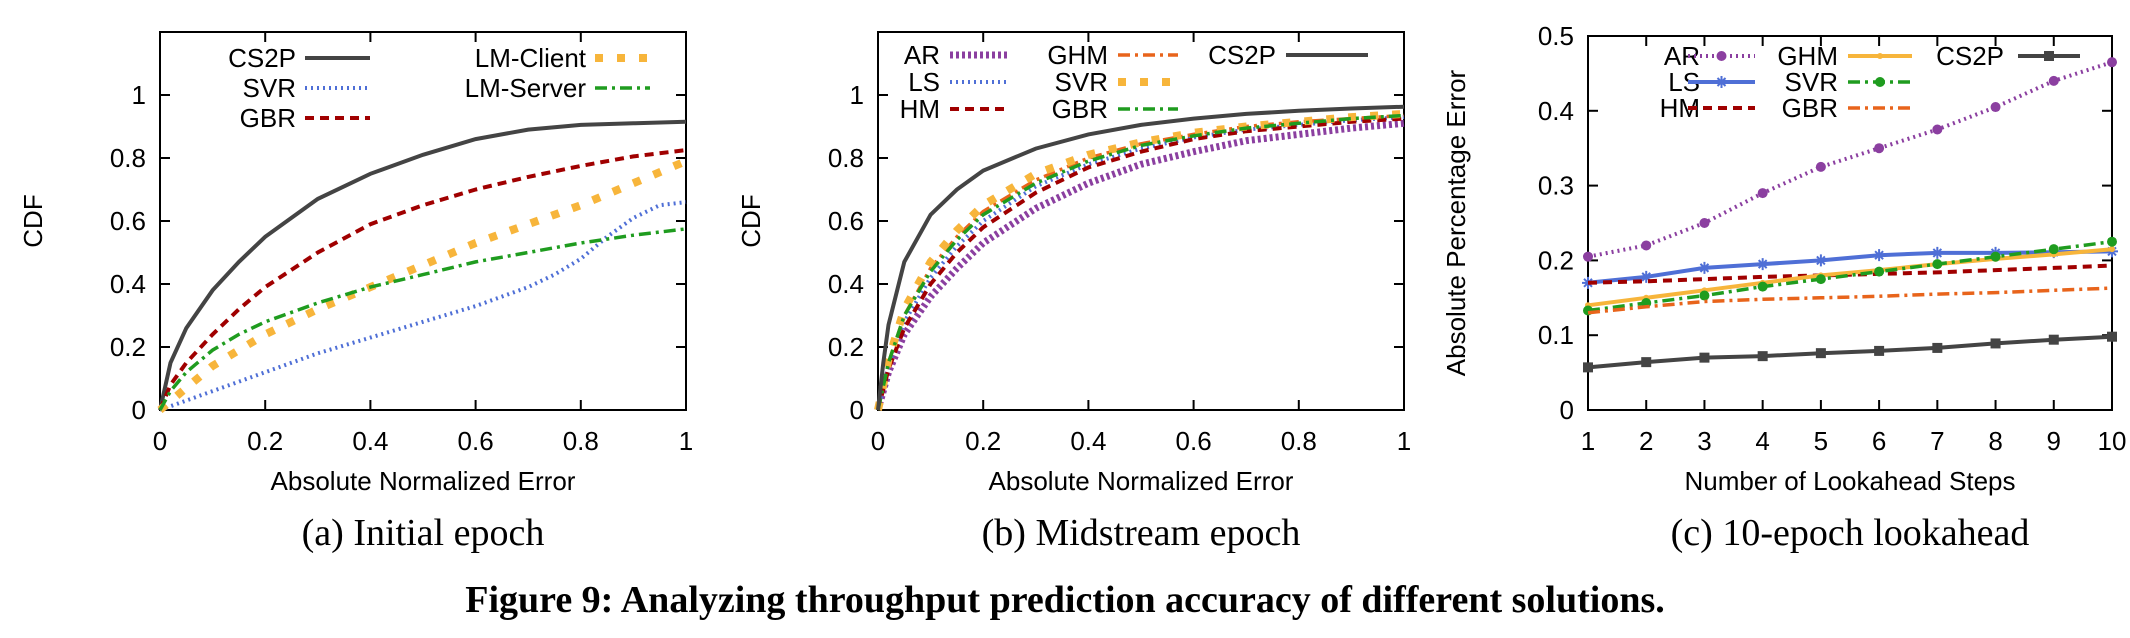 The height and width of the screenshot is (638, 2130). What do you see at coordinates (531, 58) in the screenshot?
I see `legend-label: LM-Client` at bounding box center [531, 58].